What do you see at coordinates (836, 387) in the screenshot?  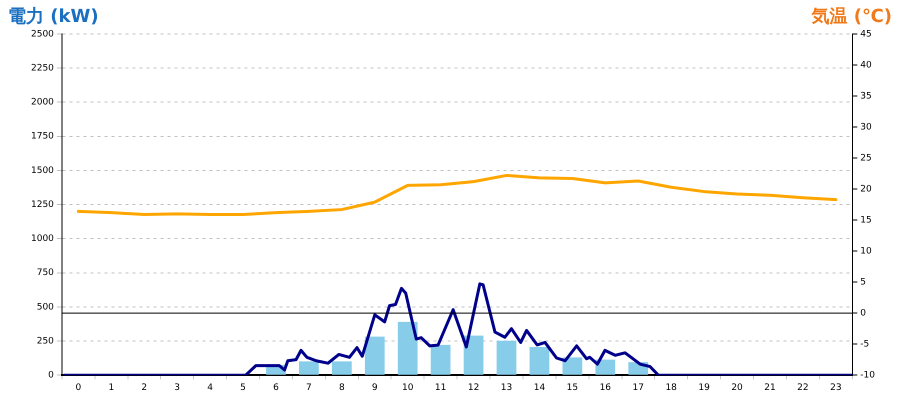 I see `x-tick-label: 23` at bounding box center [836, 387].